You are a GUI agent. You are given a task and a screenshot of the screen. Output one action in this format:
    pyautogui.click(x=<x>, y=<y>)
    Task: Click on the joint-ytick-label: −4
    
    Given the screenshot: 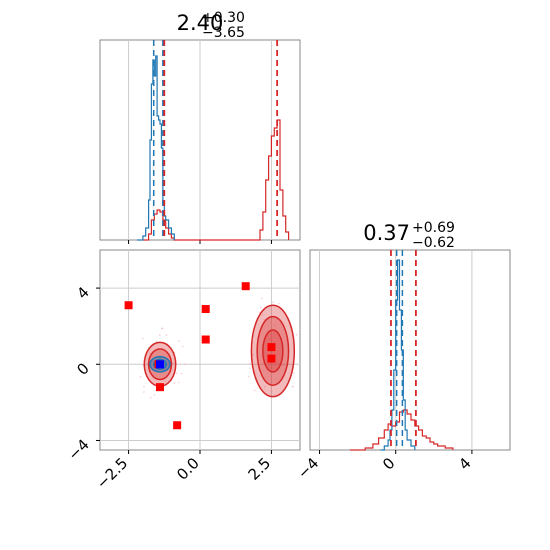 What is the action you would take?
    pyautogui.click(x=78, y=450)
    